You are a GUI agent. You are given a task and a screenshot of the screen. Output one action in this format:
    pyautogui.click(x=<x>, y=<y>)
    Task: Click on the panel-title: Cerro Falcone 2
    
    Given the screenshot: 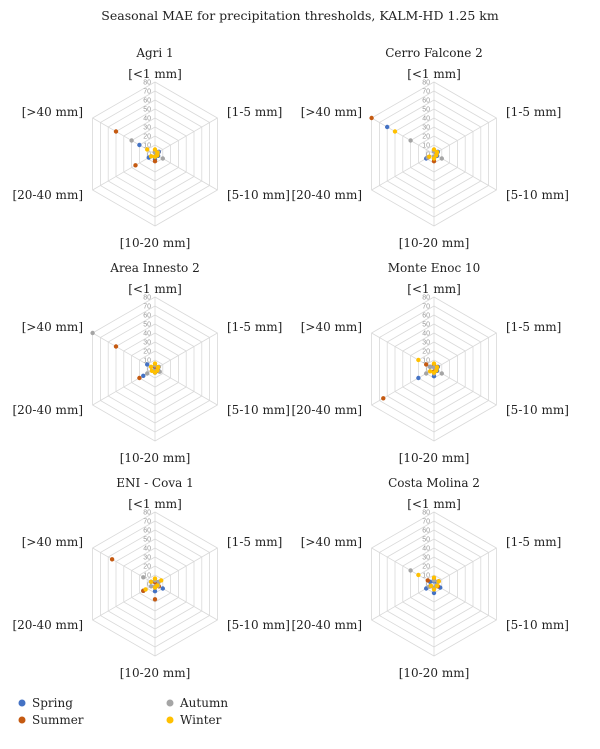 What is the action you would take?
    pyautogui.click(x=434, y=53)
    